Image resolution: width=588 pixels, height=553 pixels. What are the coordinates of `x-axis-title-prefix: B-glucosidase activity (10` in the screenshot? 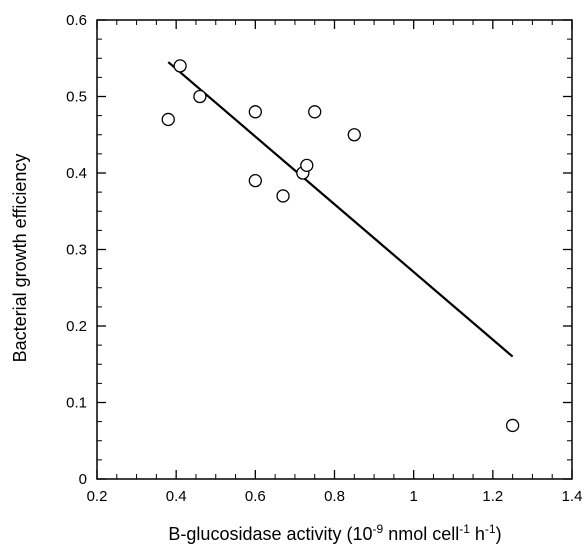 It's located at (270, 534).